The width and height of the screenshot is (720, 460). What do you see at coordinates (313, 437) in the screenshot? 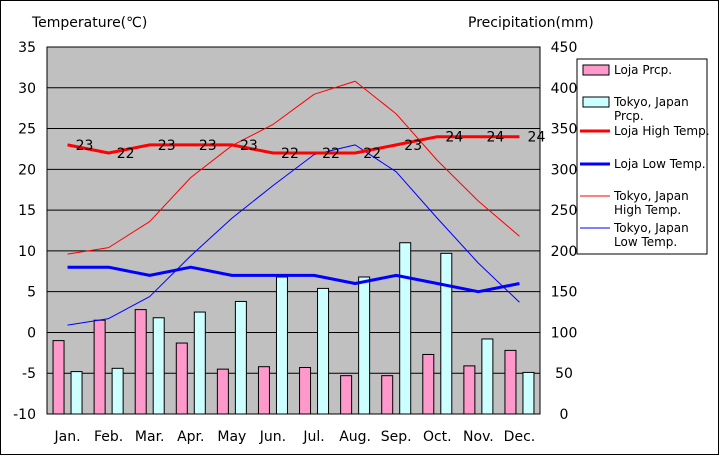
I see `x-tick-label: Jul.` at bounding box center [313, 437].